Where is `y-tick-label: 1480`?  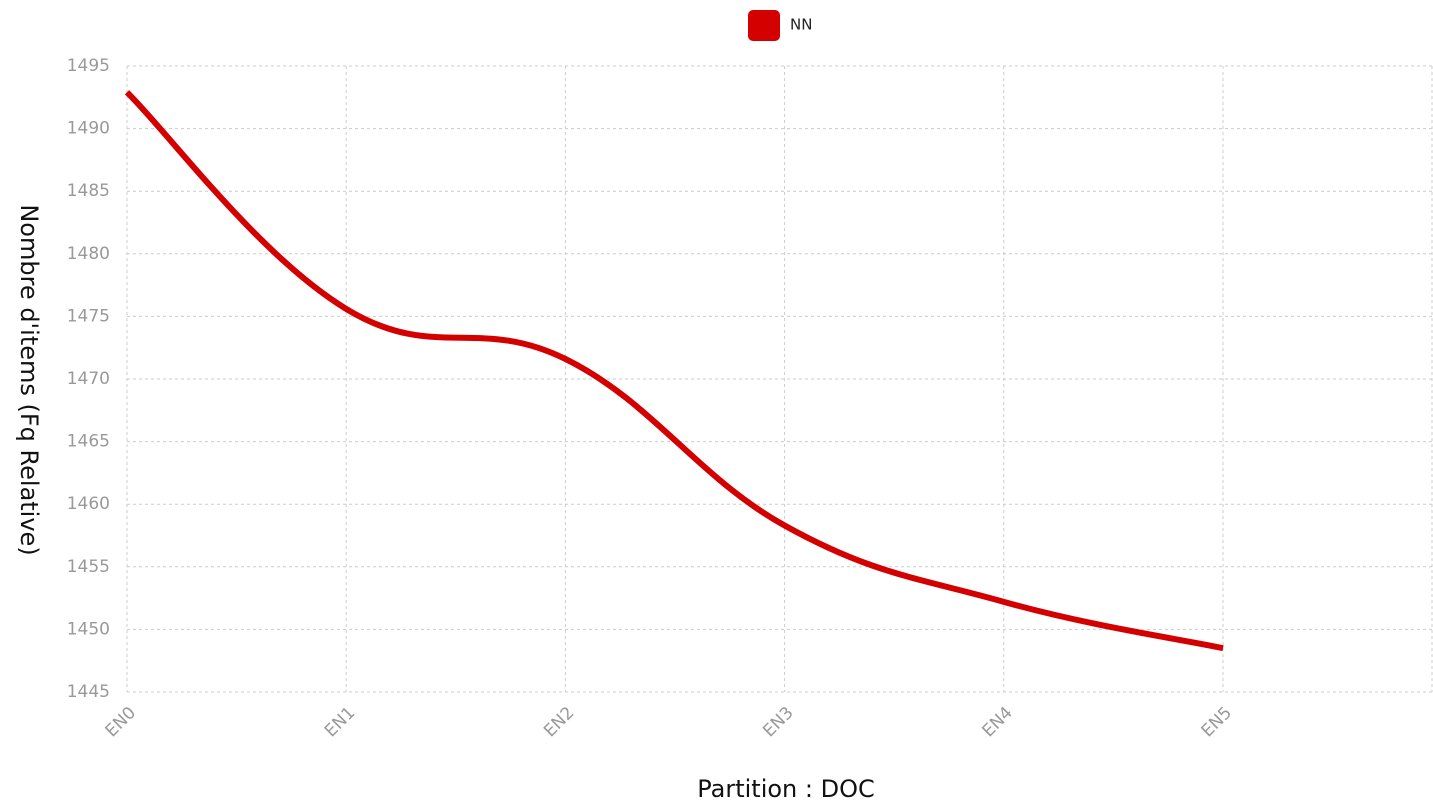
y-tick-label: 1480 is located at coordinates (88, 254).